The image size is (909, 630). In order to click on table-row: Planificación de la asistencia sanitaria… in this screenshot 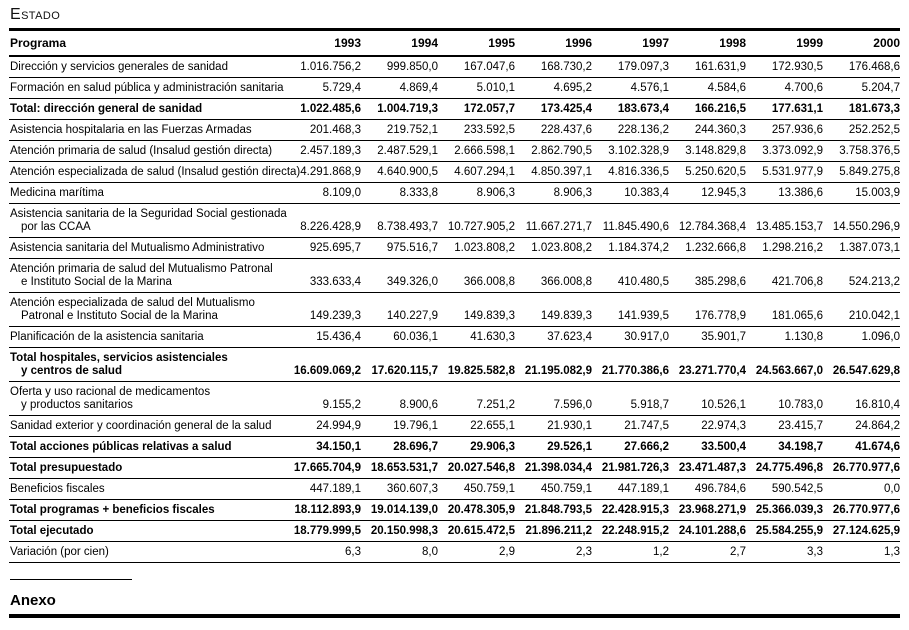, I will do `click(454, 337)`.